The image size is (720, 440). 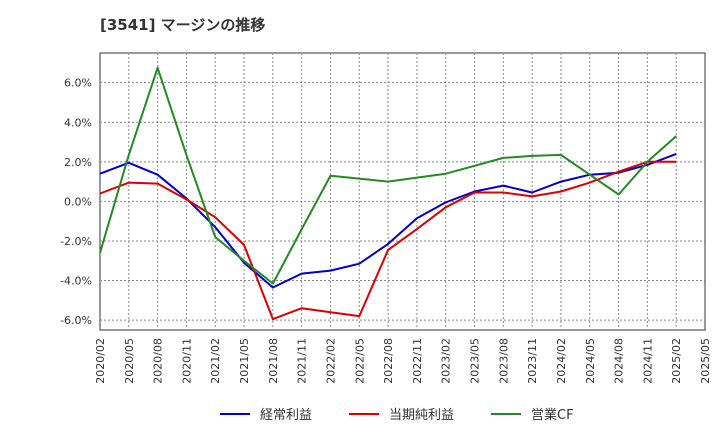 I want to click on x-tick-label: 2022/02, so click(x=330, y=361).